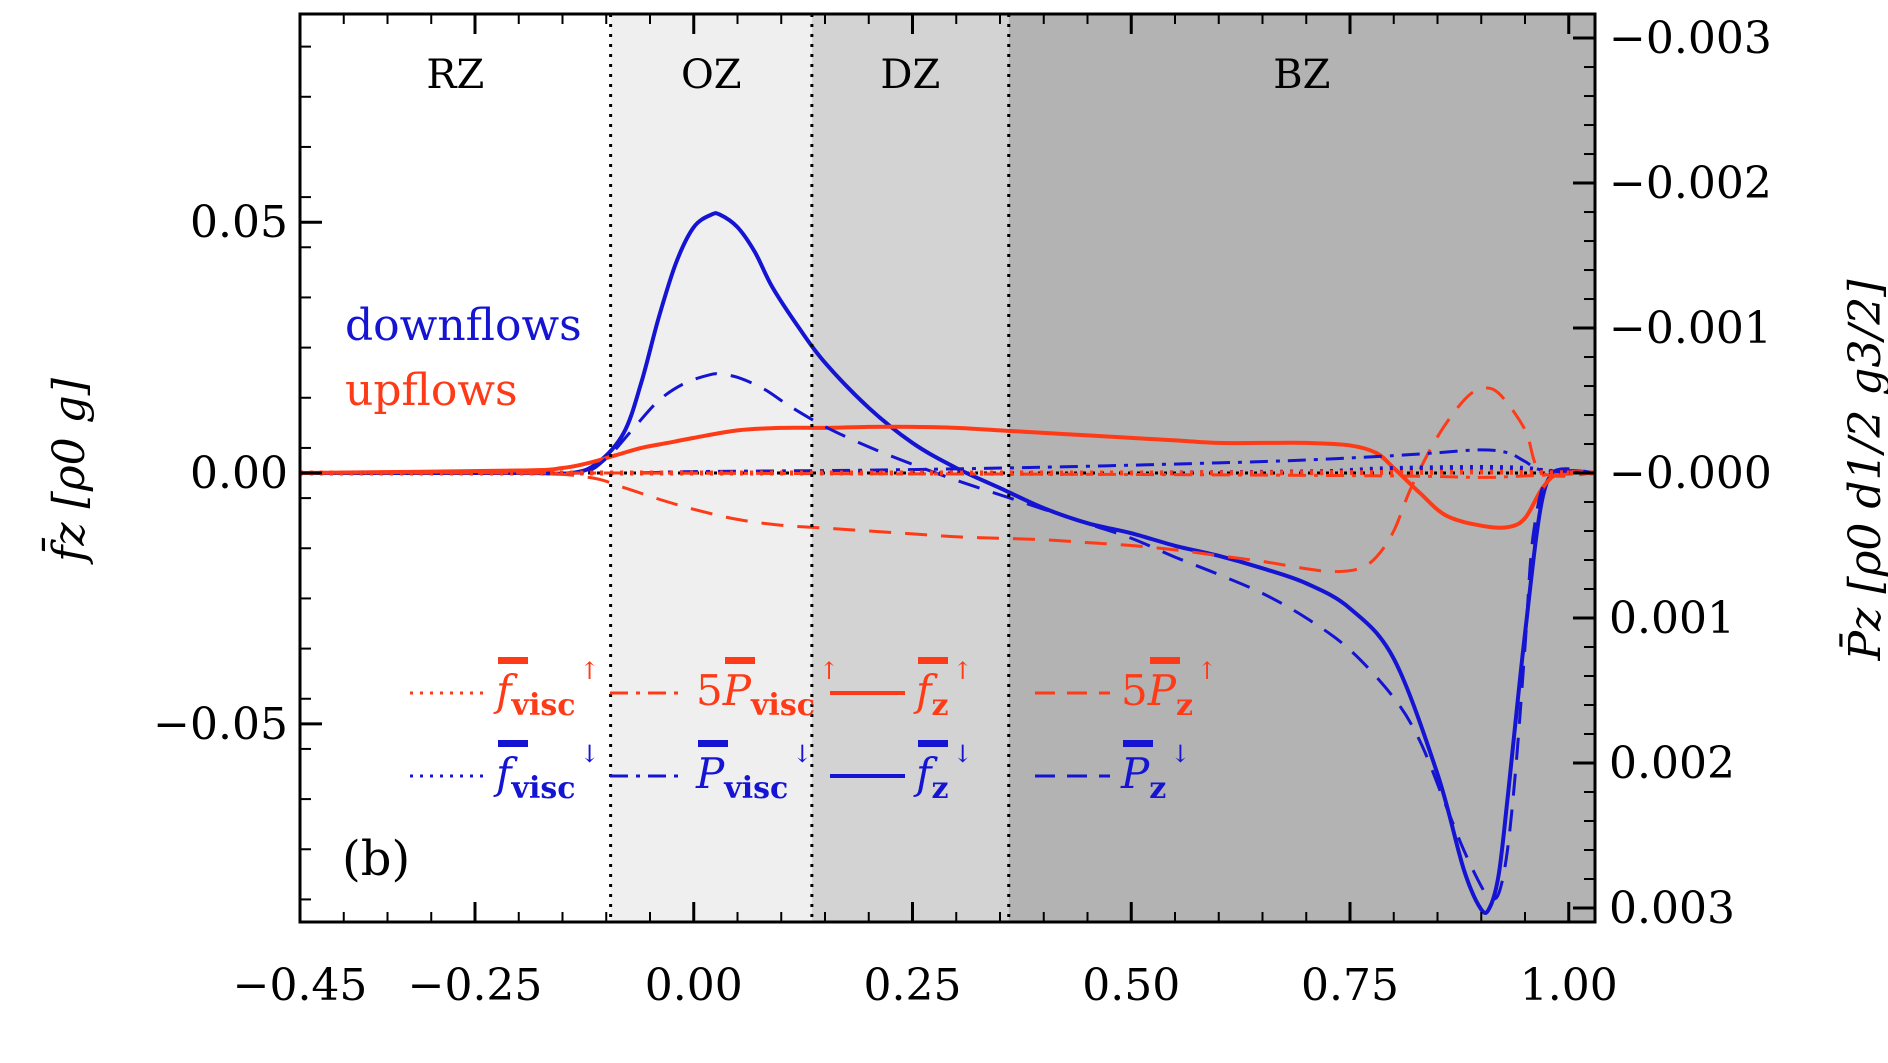  I want to click on x-tick-label: 0.50, so click(1131, 985).